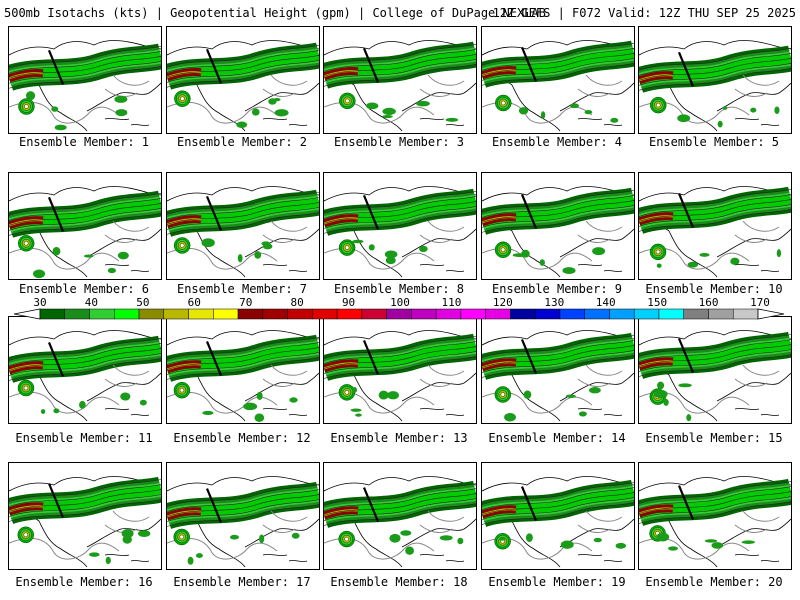  What do you see at coordinates (605, 302) in the screenshot?
I see `colorbar-tick-label: 140` at bounding box center [605, 302].